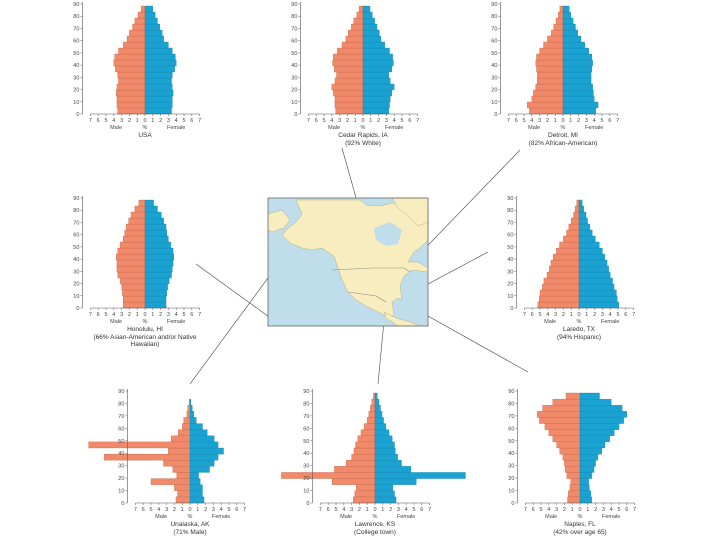 This screenshot has height=540, width=720. I want to click on chart-title: USA, so click(145, 135).